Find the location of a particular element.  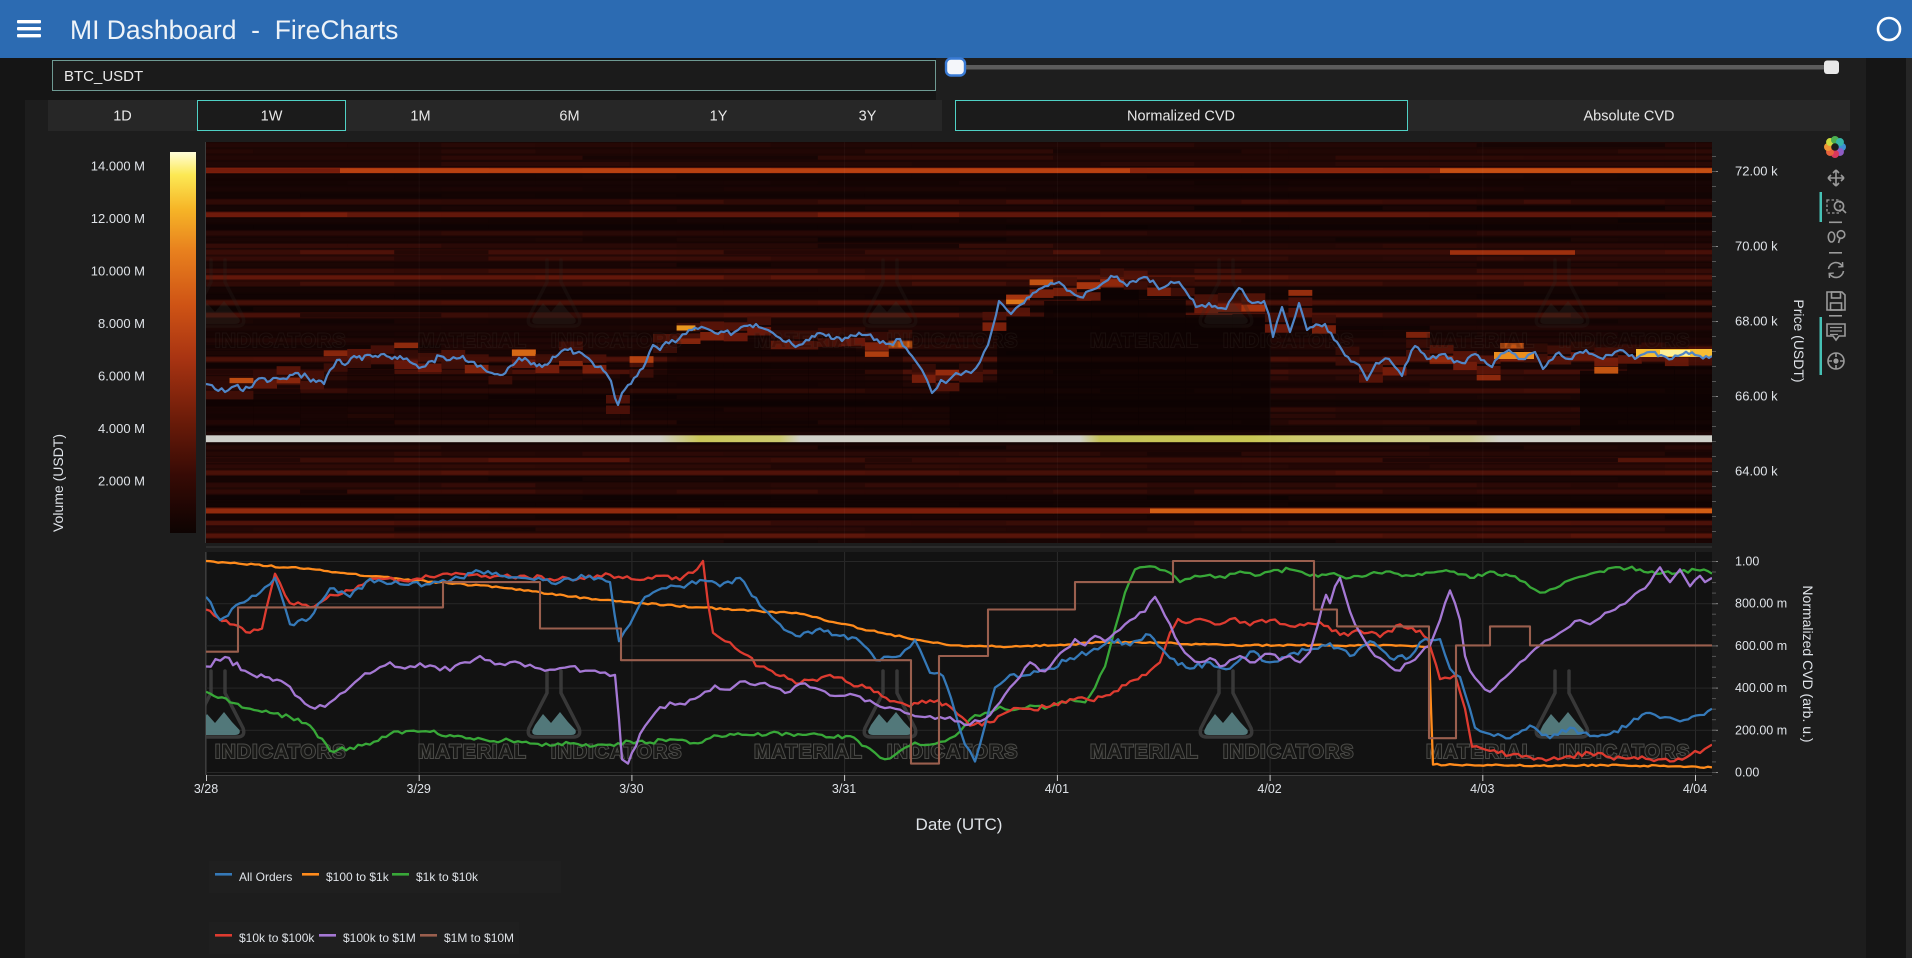

svg-text: MI Dashboard - FireCharts is located at coordinates (234, 30).